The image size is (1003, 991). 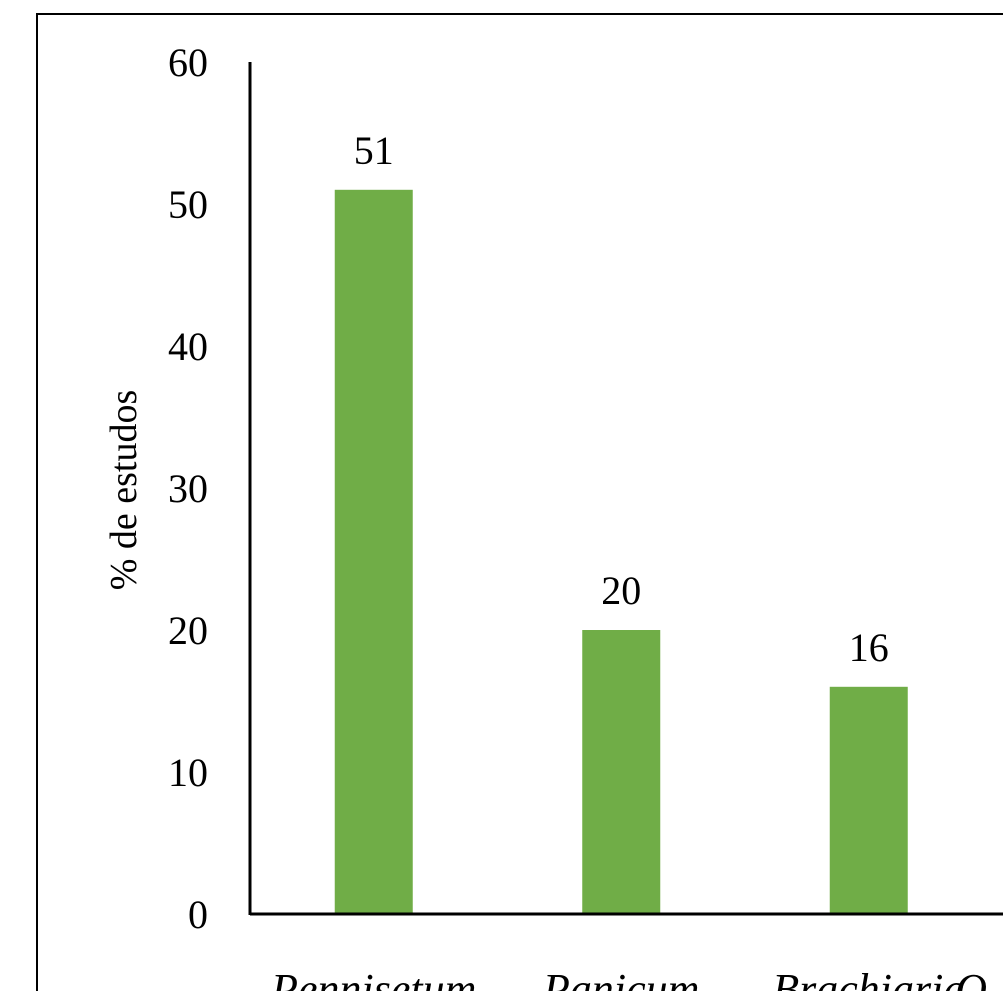 I want to click on y-tick-label: 50, so click(x=188, y=204).